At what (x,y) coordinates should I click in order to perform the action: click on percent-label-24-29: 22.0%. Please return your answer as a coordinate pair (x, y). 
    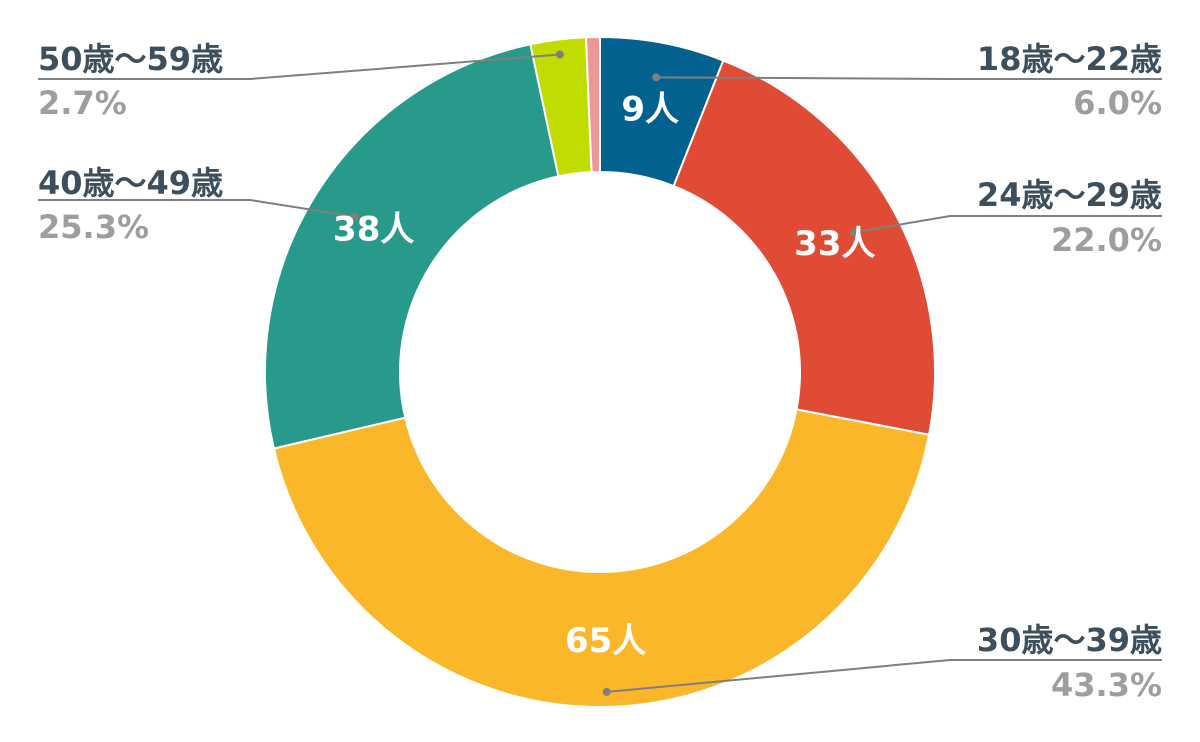
    Looking at the image, I should click on (1106, 240).